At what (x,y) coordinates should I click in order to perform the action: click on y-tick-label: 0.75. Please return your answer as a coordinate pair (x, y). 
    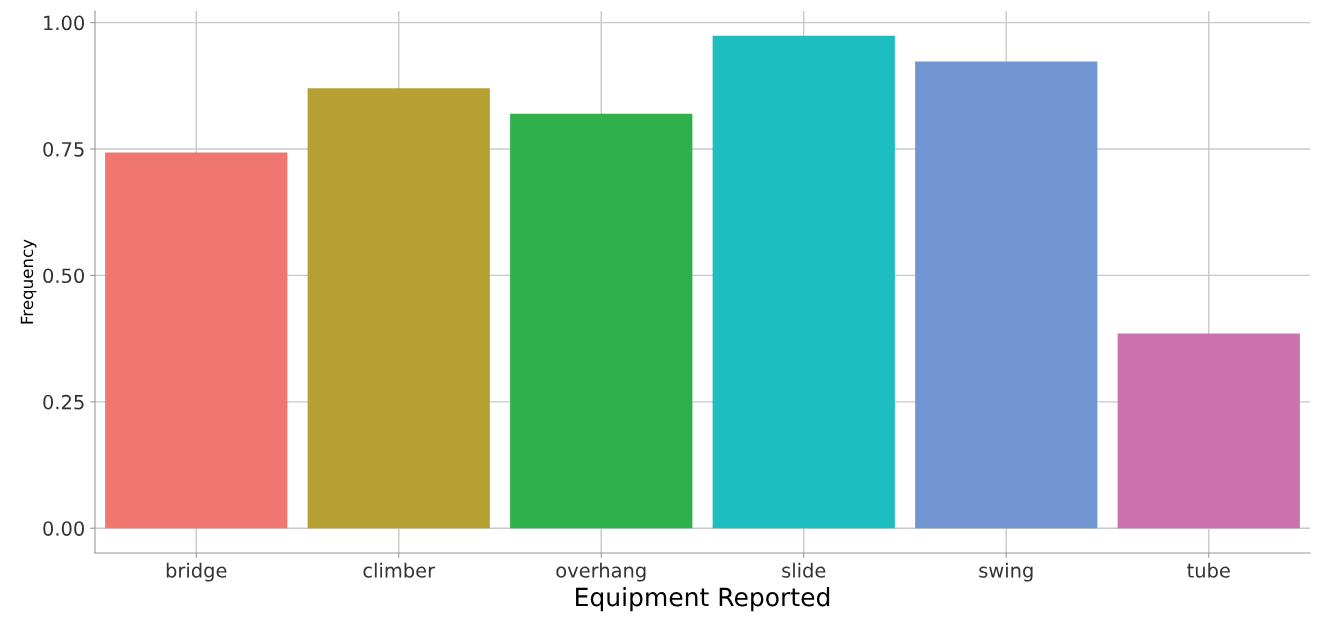
    Looking at the image, I should click on (63, 149).